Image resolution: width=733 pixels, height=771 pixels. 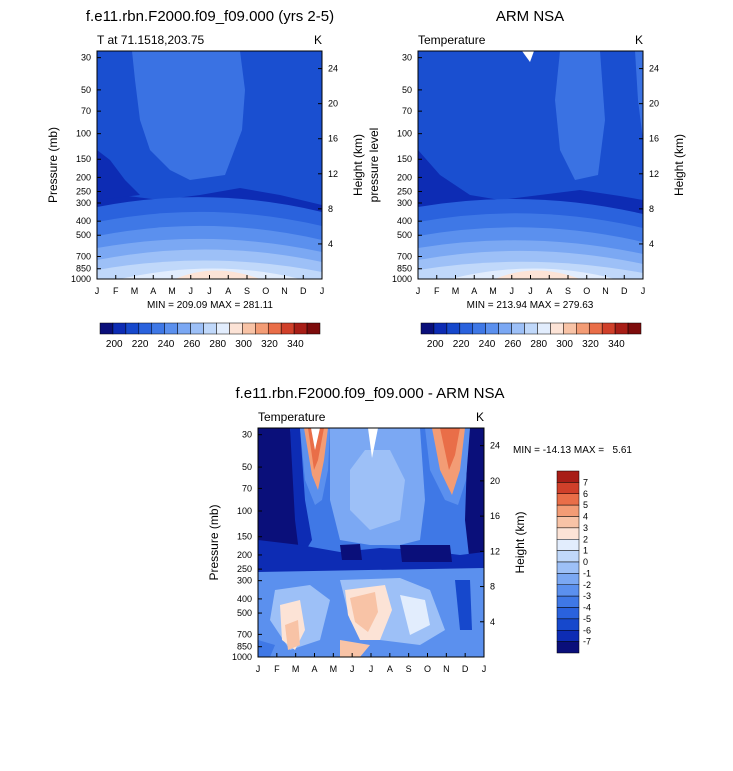 I want to click on y-right-tick-label: 20, so click(x=654, y=104).